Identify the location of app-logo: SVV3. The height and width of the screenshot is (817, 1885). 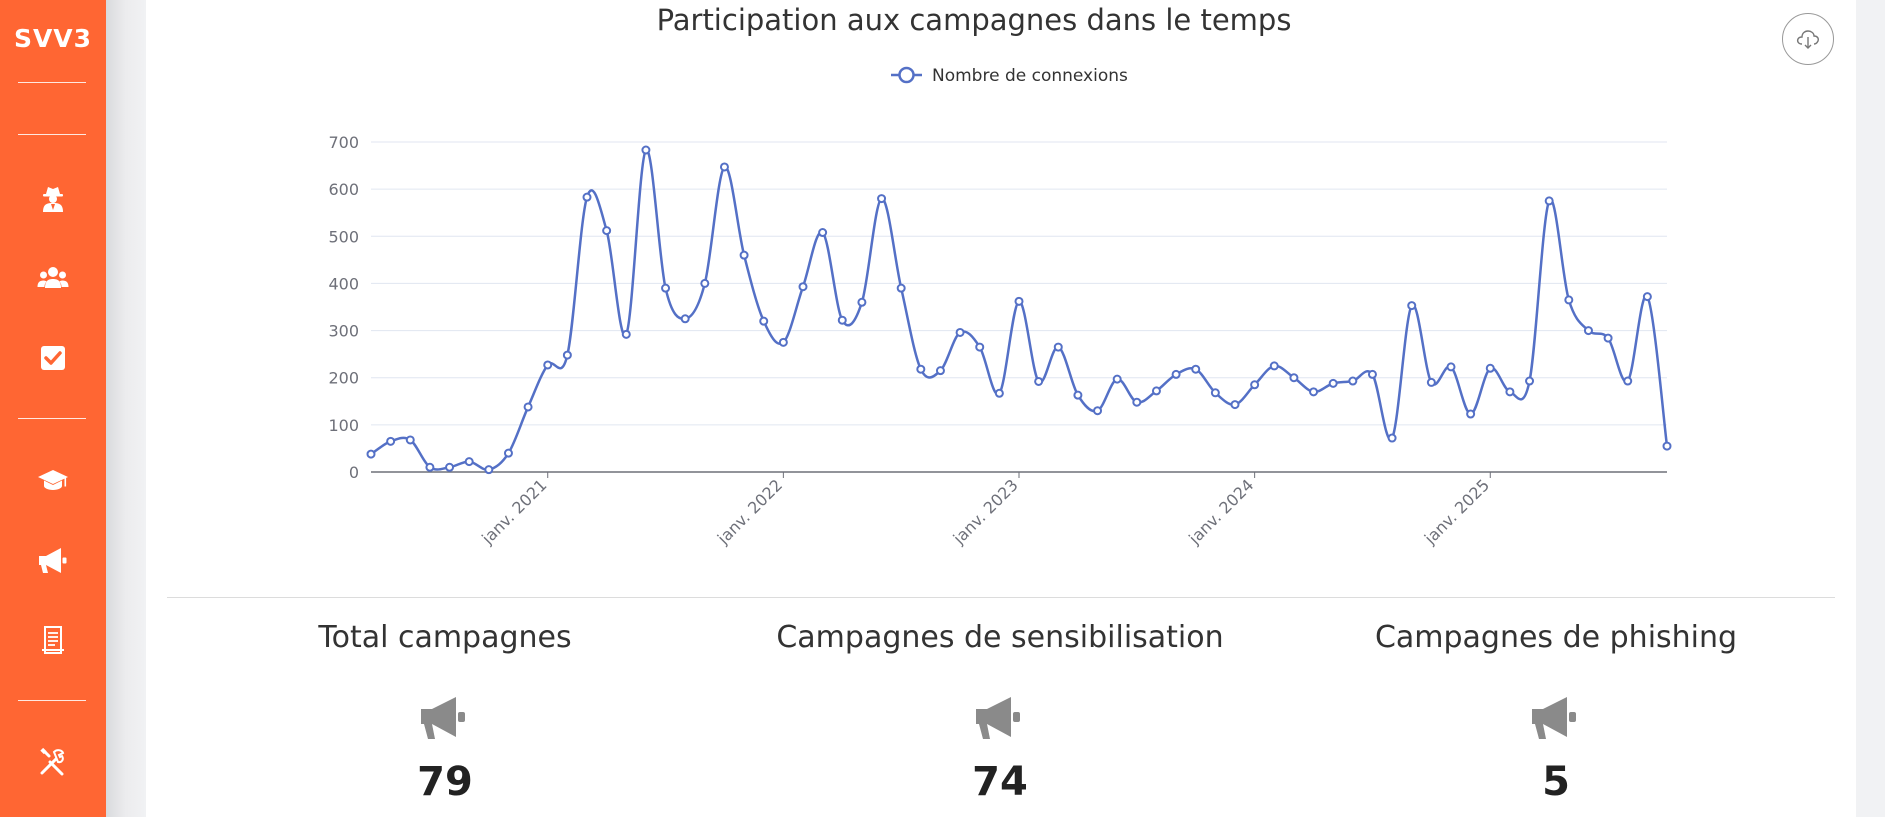
(53, 38).